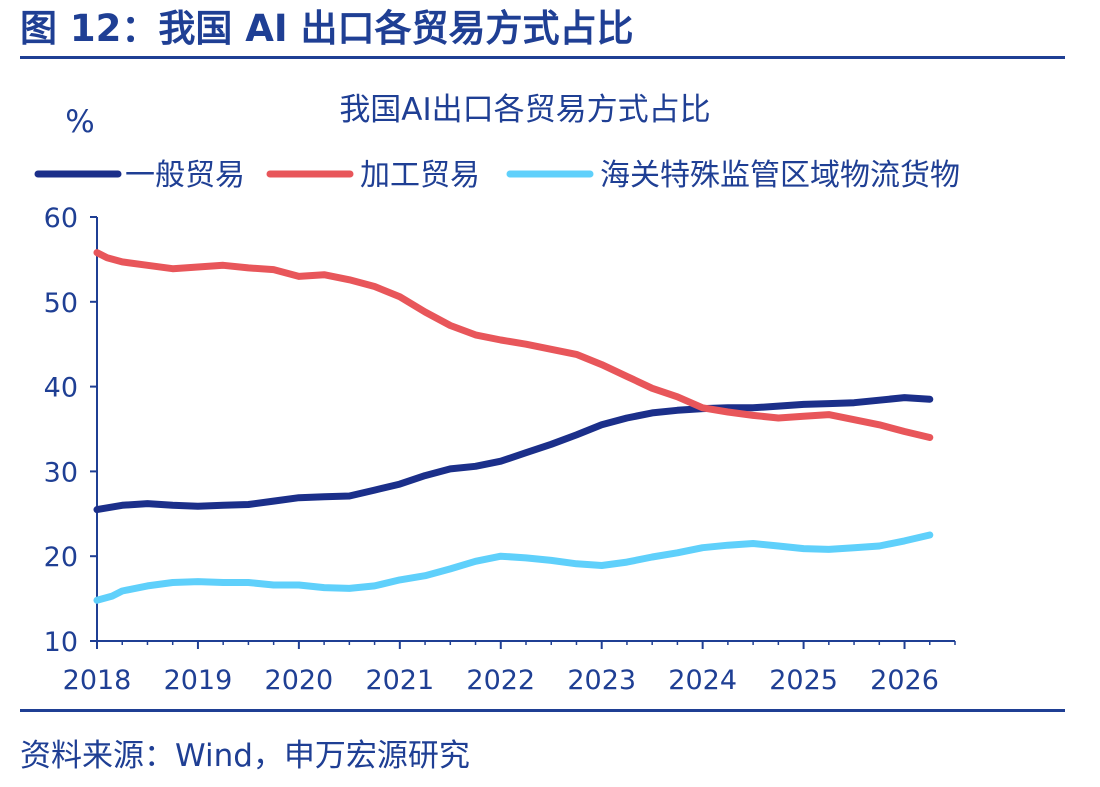 The height and width of the screenshot is (787, 1100). What do you see at coordinates (327, 28) in the screenshot?
I see `figure-title: 图 12：我国 AI 出口各贸易方式占比` at bounding box center [327, 28].